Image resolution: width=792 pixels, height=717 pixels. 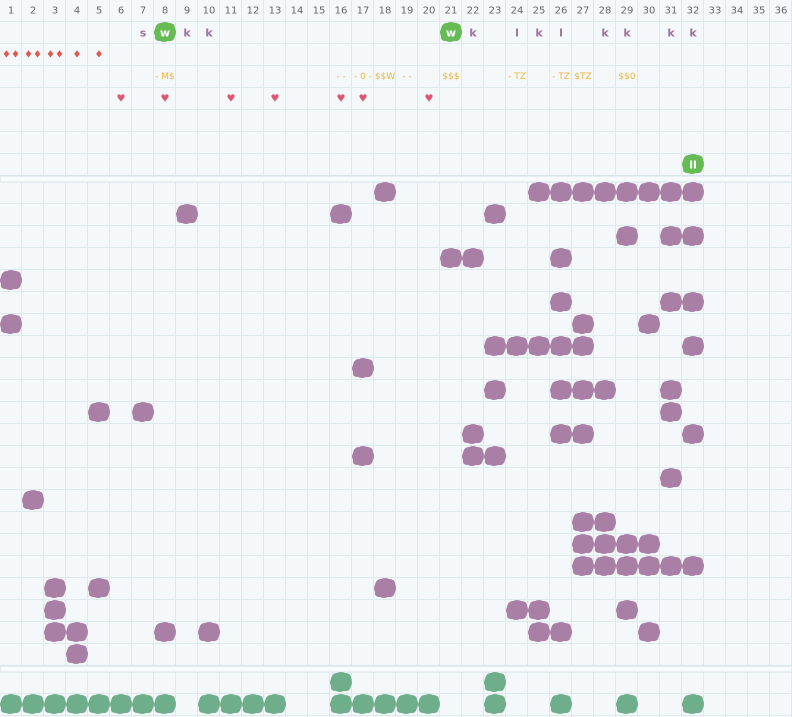 What do you see at coordinates (671, 11) in the screenshot?
I see `column-number: 31` at bounding box center [671, 11].